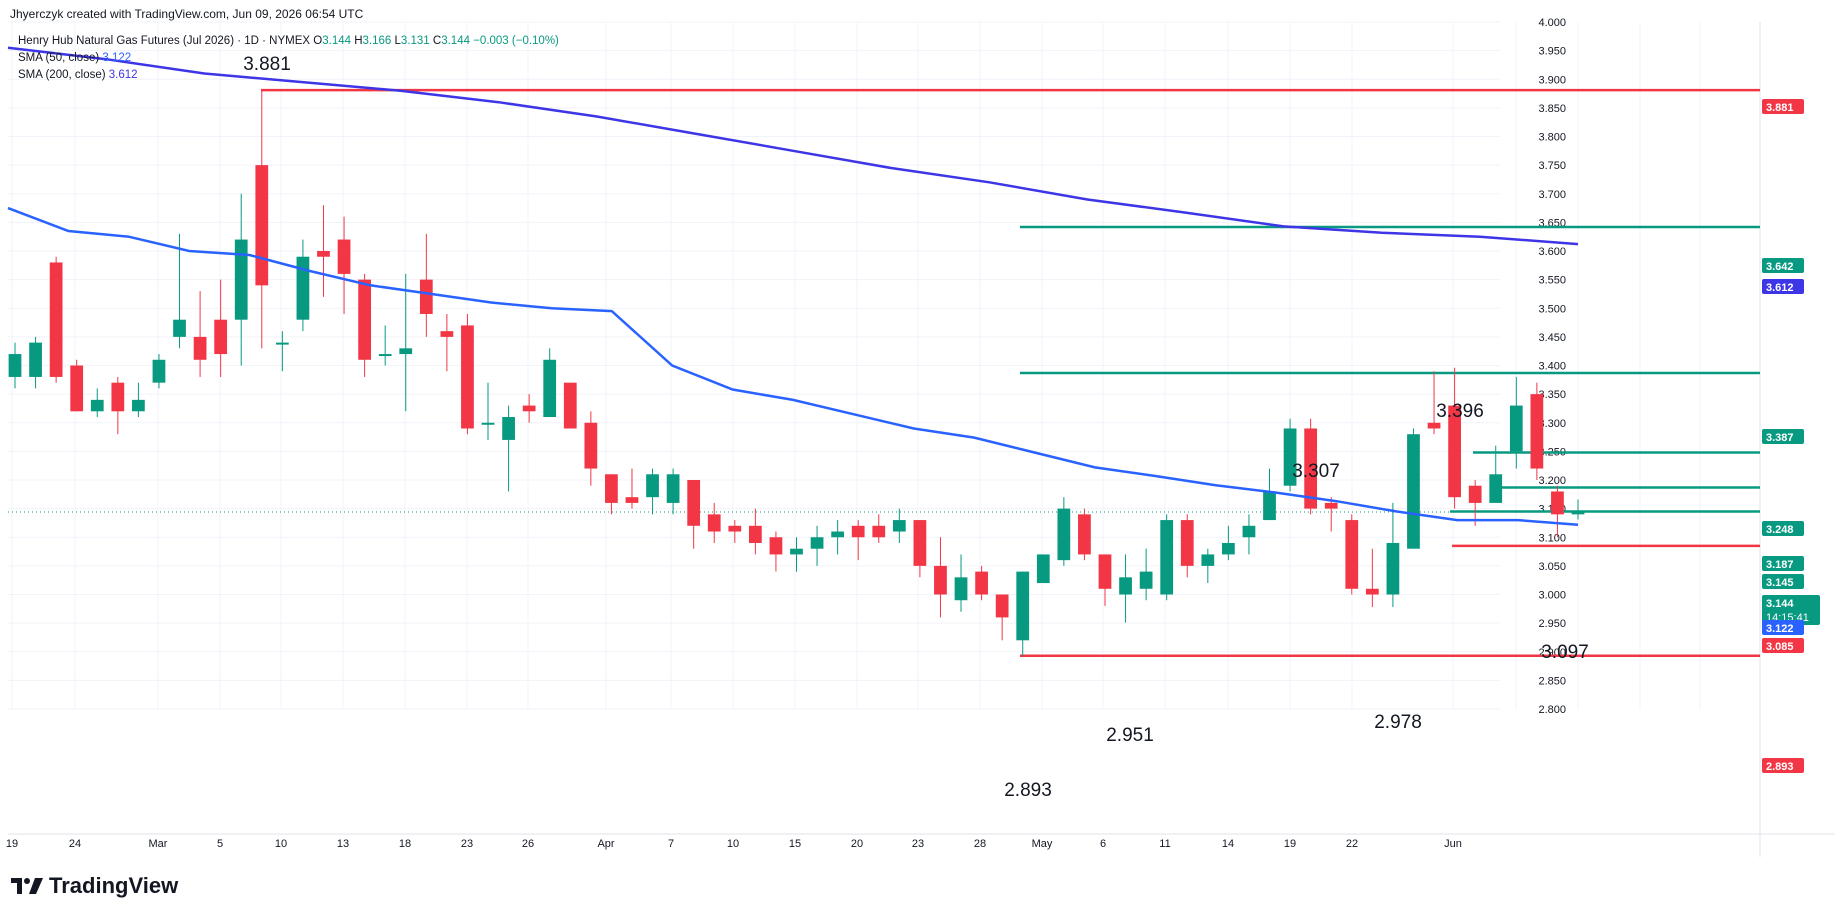 This screenshot has height=917, width=1835. I want to click on sma200-legend: SMA (200, close) 3.612, so click(78, 75).